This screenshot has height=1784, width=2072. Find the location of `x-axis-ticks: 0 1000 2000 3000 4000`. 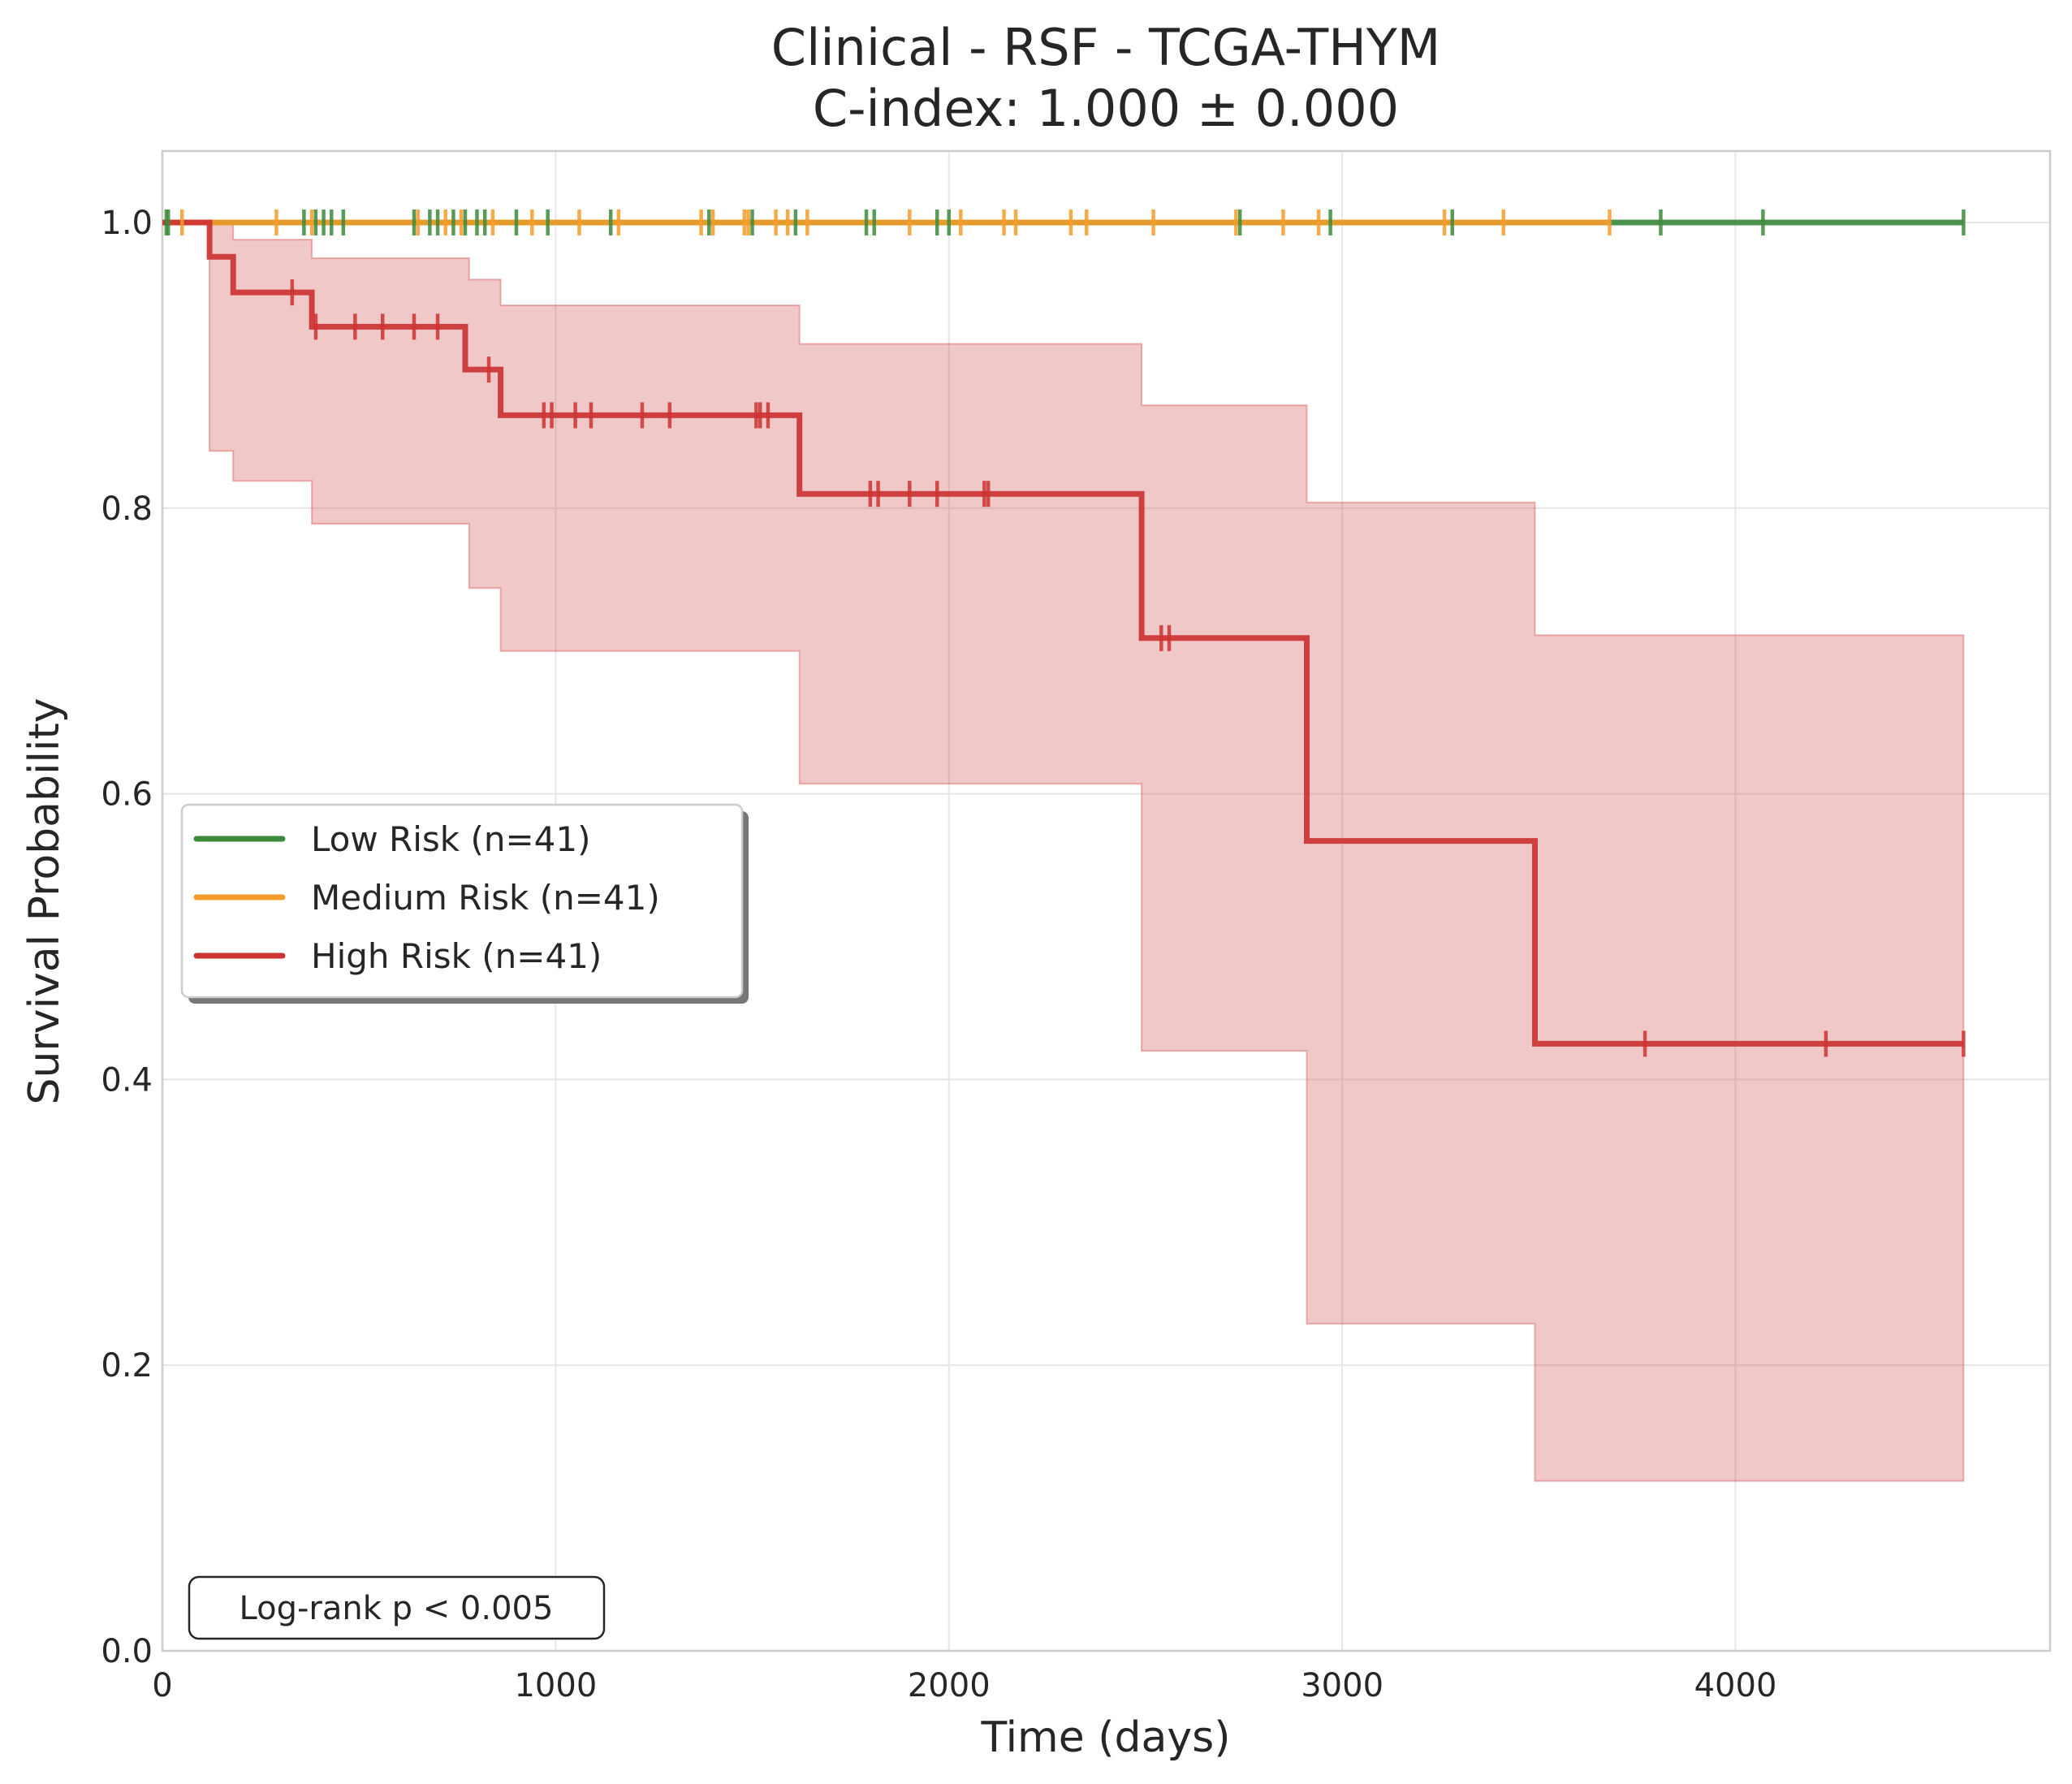

x-axis-ticks: 0 1000 2000 3000 4000 is located at coordinates (964, 1685).